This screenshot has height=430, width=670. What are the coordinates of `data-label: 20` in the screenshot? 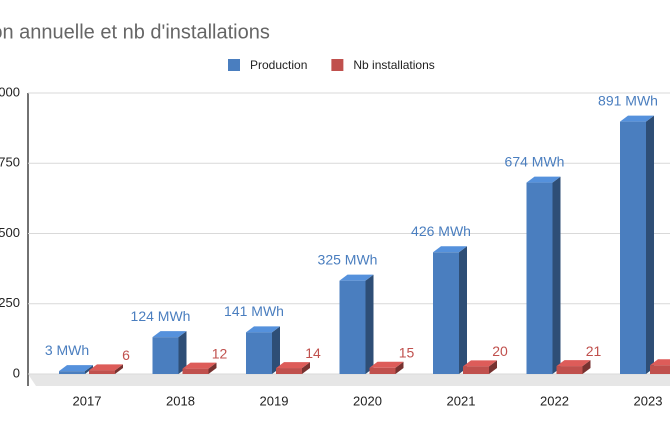 It's located at (500, 351).